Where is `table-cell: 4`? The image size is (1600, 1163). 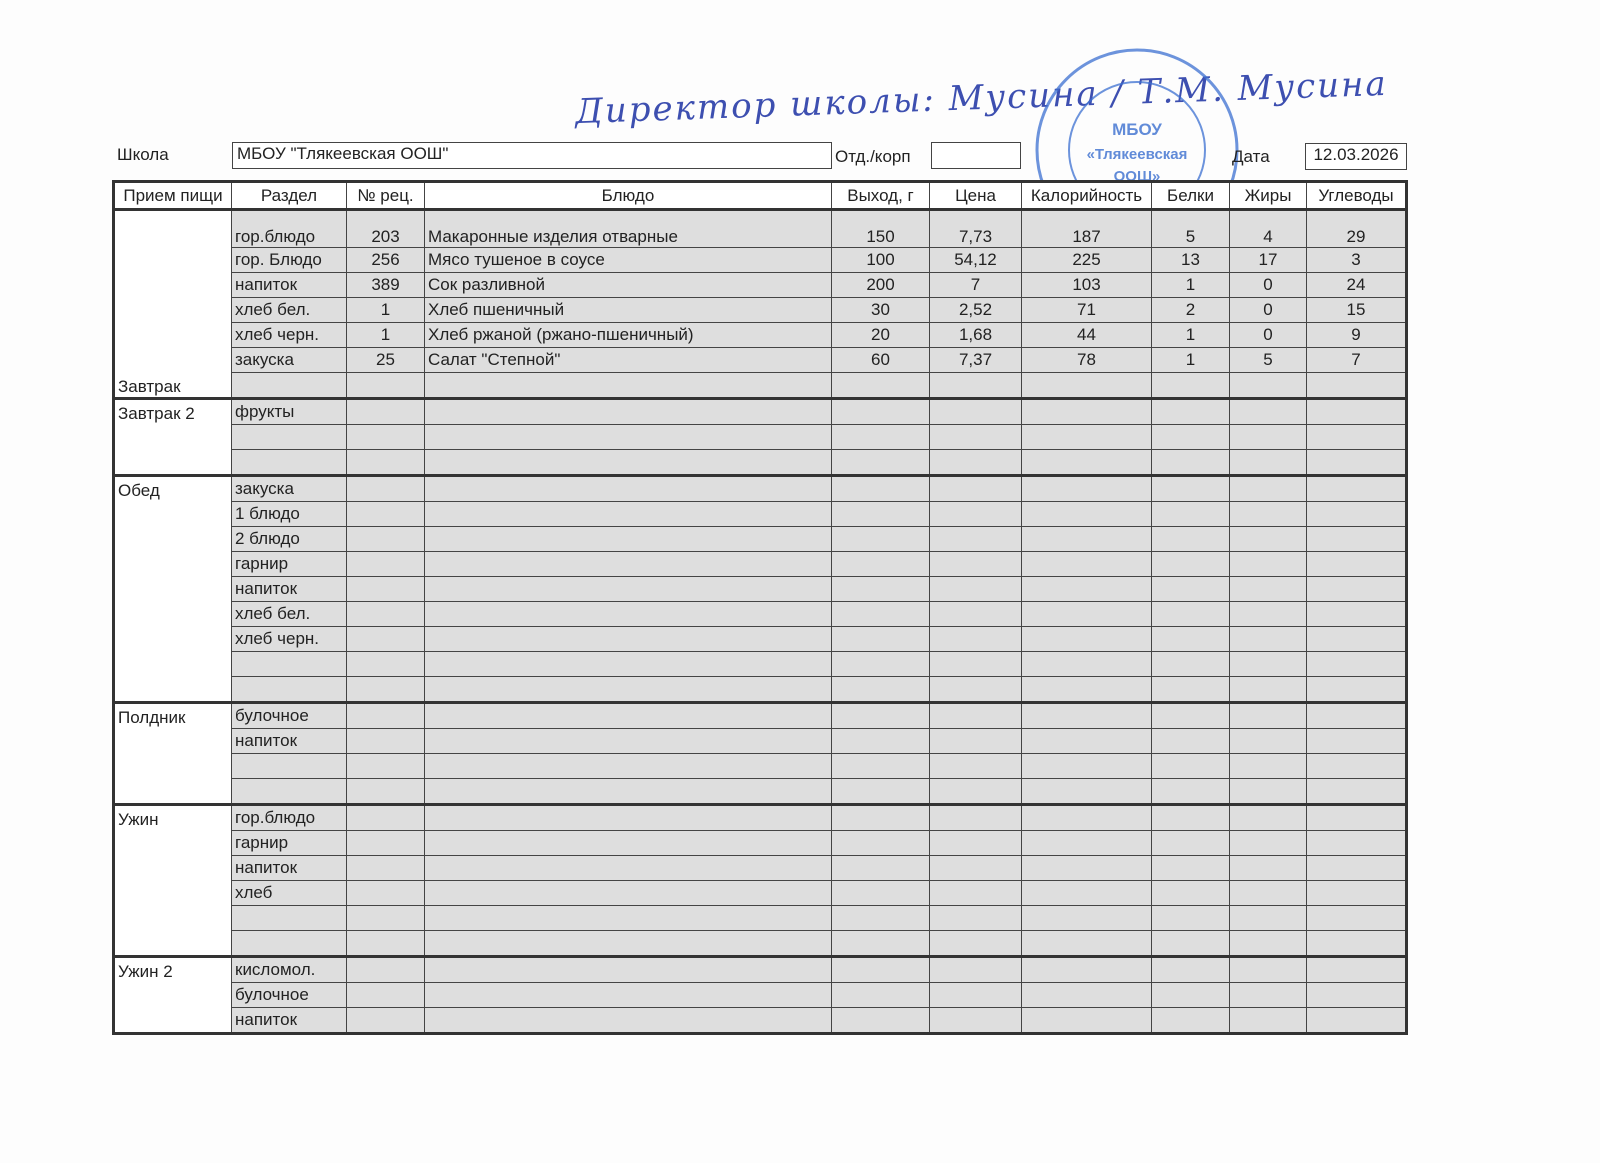
table-cell: 4 is located at coordinates (1268, 228).